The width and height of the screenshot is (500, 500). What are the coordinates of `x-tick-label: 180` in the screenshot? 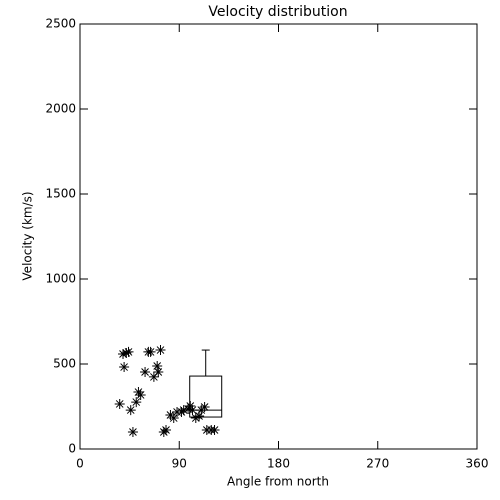 It's located at (278, 464).